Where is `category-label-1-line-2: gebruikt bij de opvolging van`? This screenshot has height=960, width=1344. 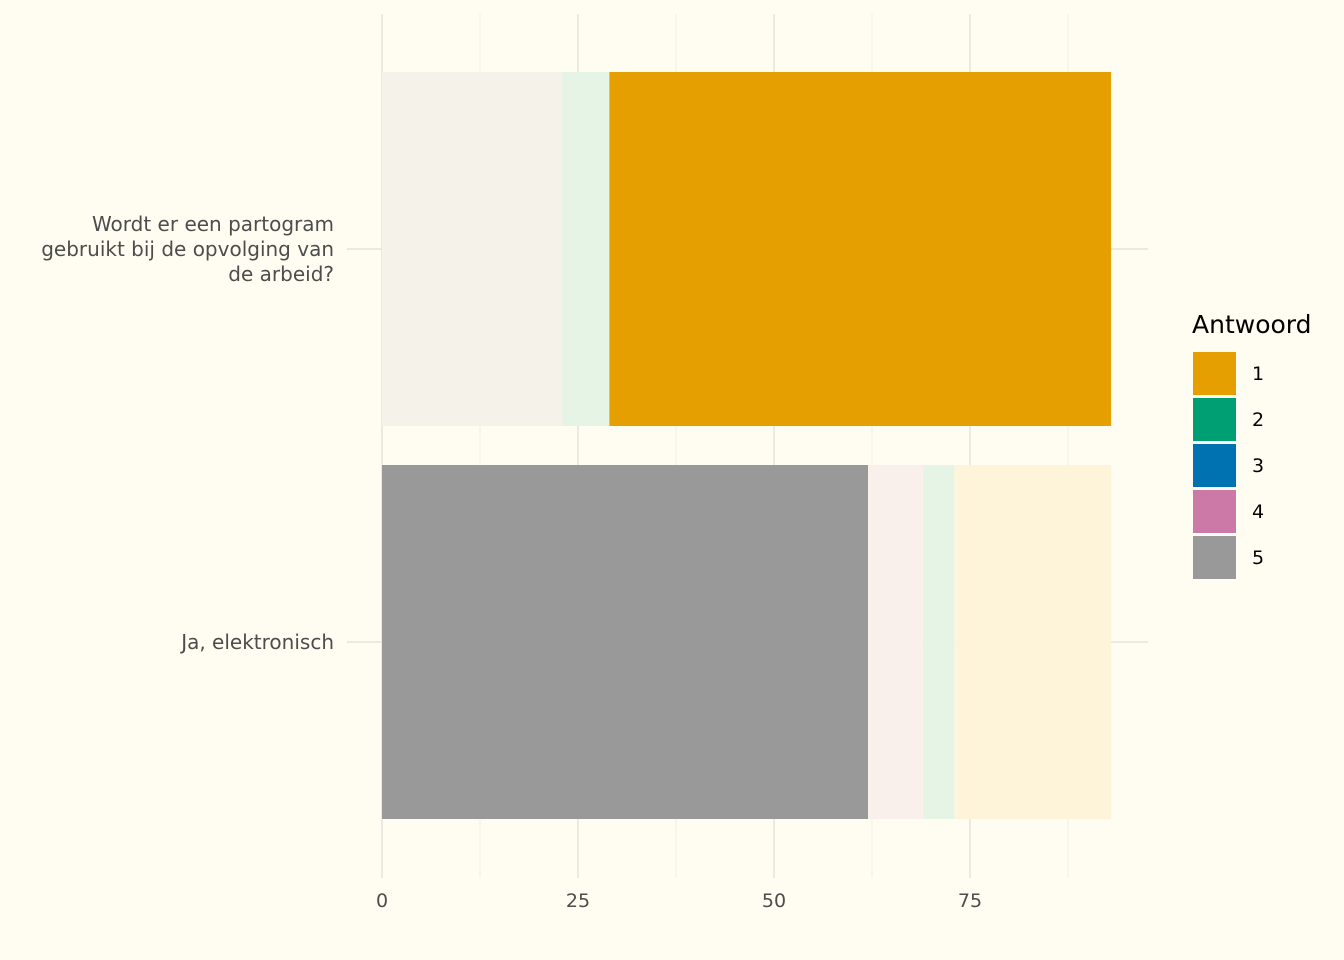 category-label-1-line-2: gebruikt bij de opvolging van is located at coordinates (187, 249).